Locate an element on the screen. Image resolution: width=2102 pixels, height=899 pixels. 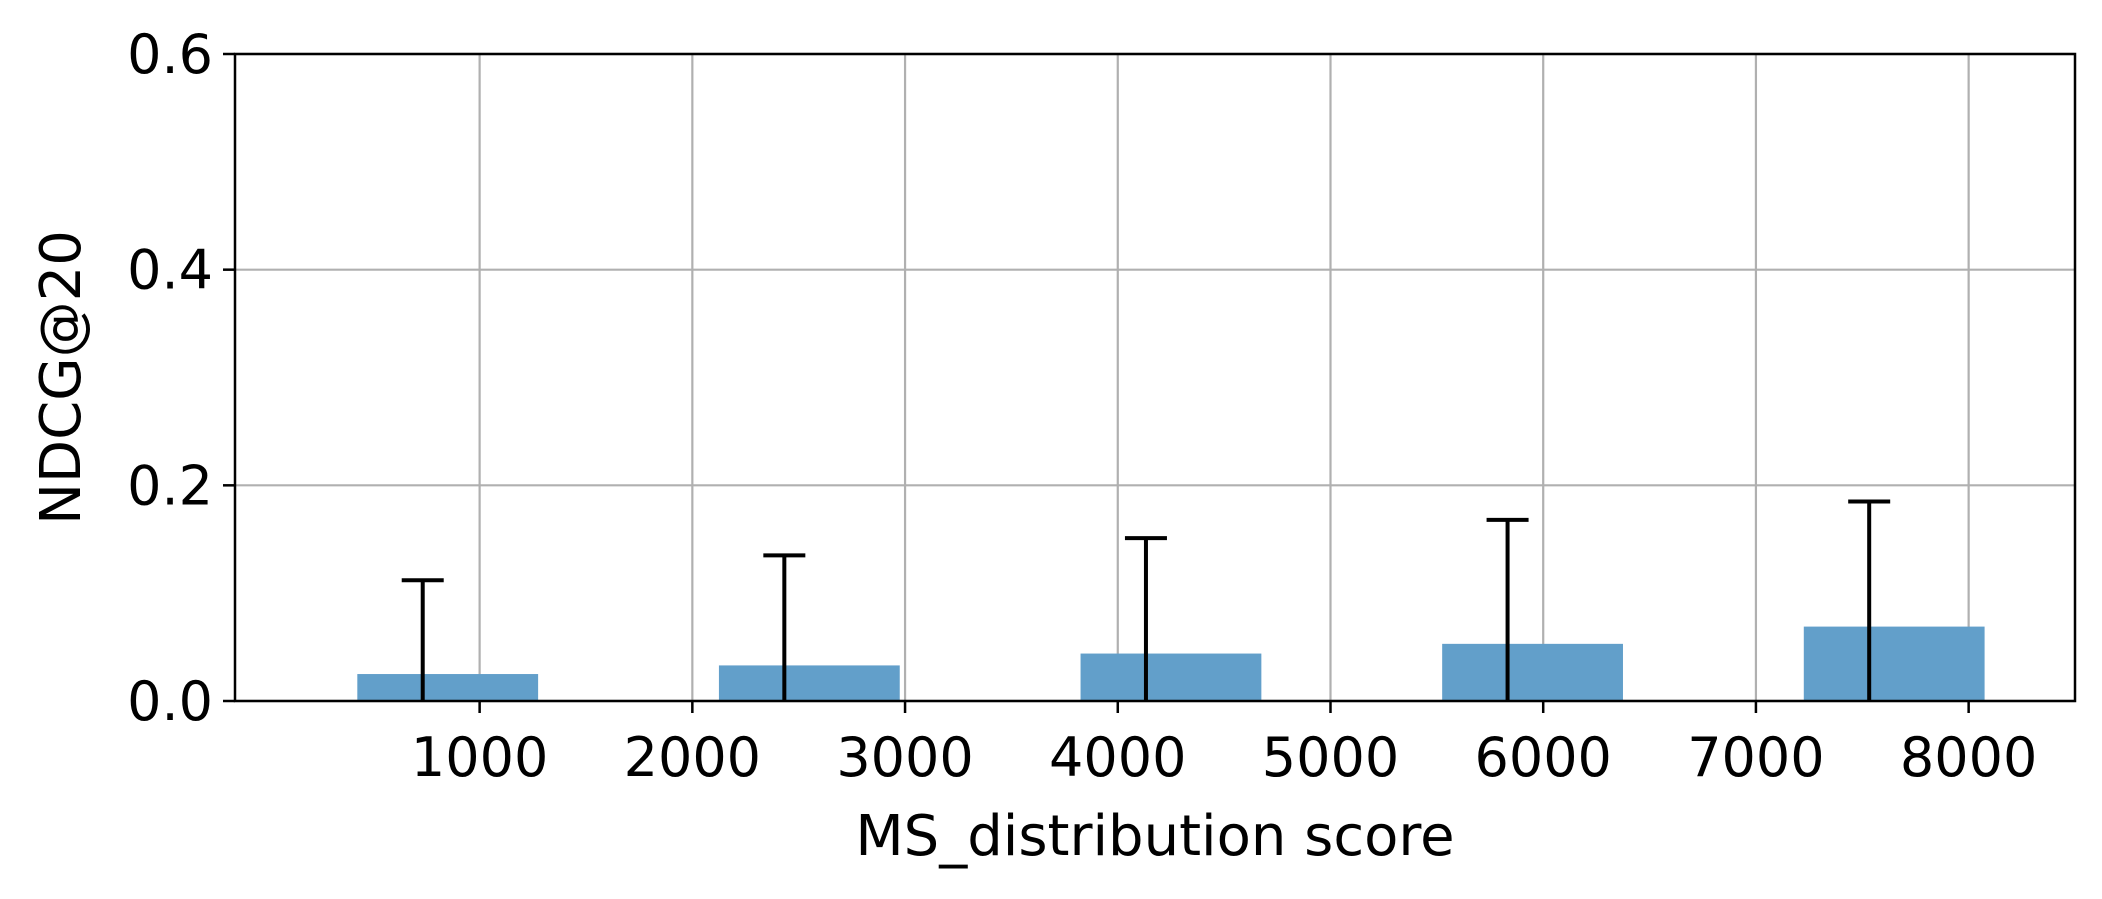
x-tick-label: 2000 is located at coordinates (692, 757).